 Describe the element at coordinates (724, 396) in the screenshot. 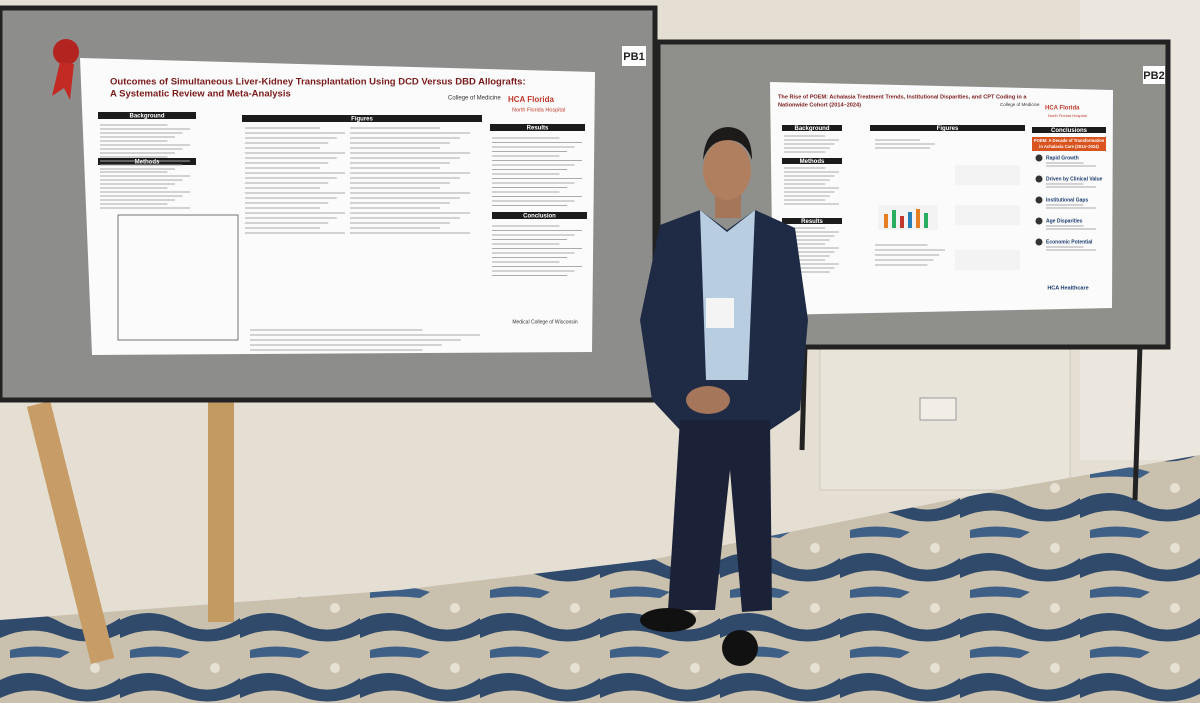

I see `person` at that location.